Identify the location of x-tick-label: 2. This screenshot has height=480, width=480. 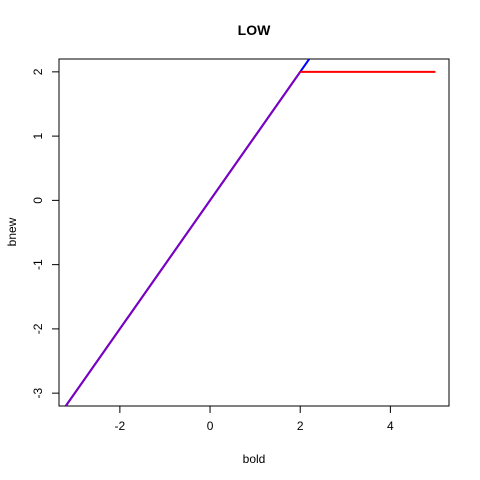
(300, 426).